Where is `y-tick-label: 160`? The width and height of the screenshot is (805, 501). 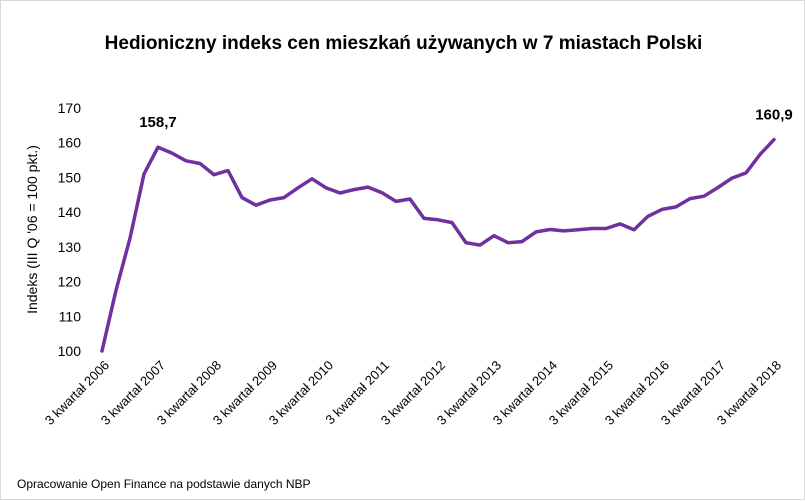 y-tick-label: 160 is located at coordinates (70, 143).